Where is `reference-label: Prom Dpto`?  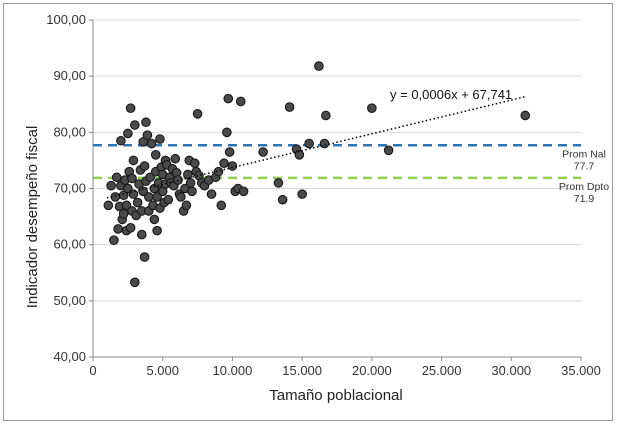
reference-label: Prom Dpto is located at coordinates (584, 187).